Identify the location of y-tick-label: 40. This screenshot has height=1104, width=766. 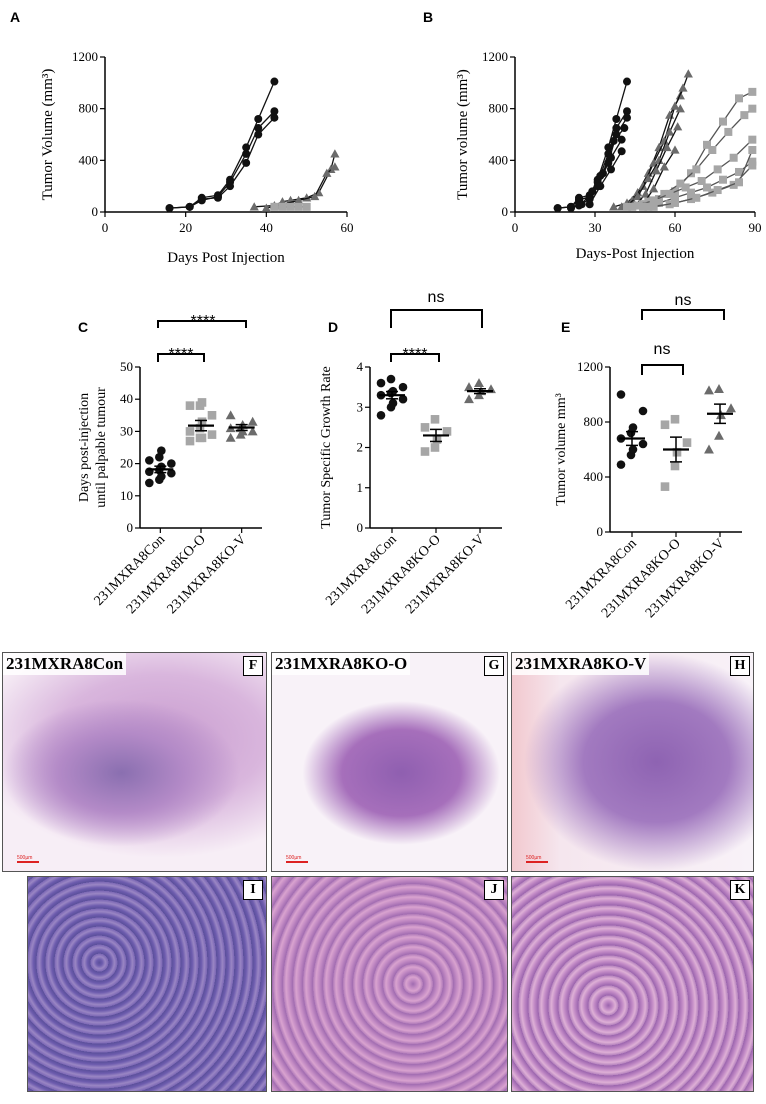
(126, 398).